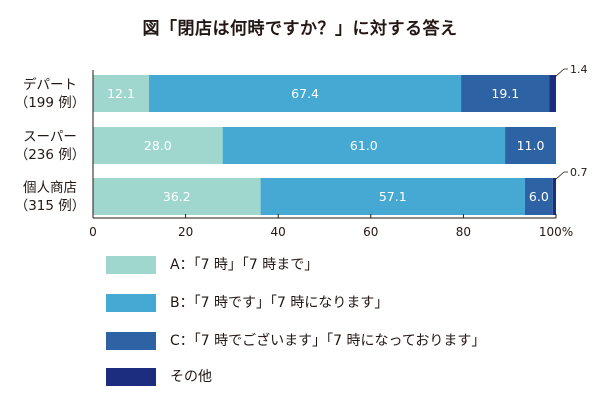 This screenshot has width=600, height=408. What do you see at coordinates (131, 377) in the screenshot?
I see `legend-swatch-other` at bounding box center [131, 377].